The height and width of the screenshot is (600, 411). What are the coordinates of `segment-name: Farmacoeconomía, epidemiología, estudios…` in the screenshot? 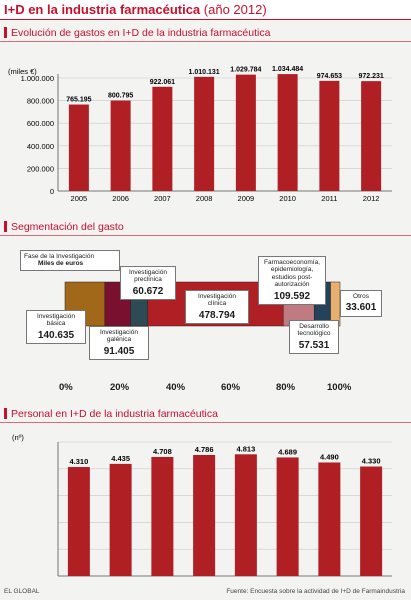 It's located at (292, 274).